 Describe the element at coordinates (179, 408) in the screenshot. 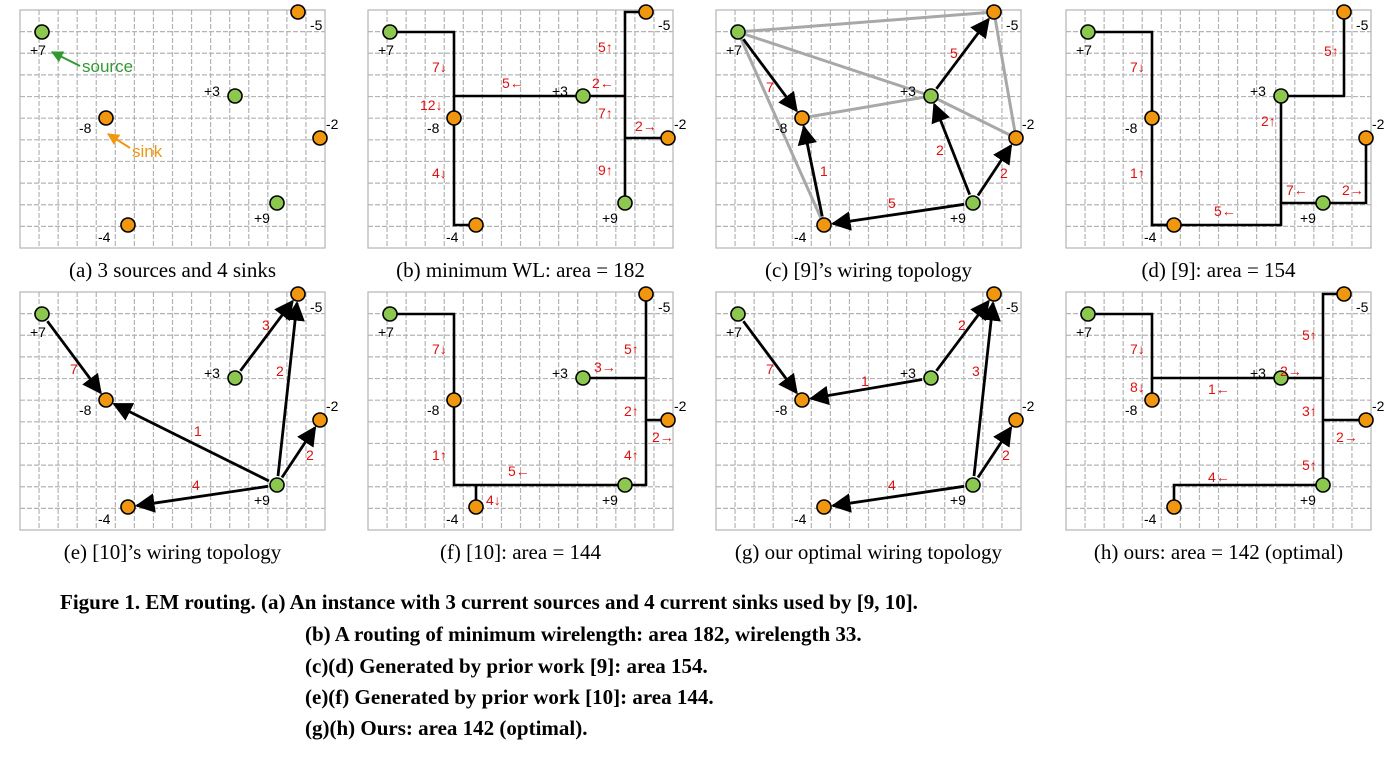

I see `panel-e: +7 +3 +9 -5 -8 -2 -4 7 1 4 3 2 2` at that location.